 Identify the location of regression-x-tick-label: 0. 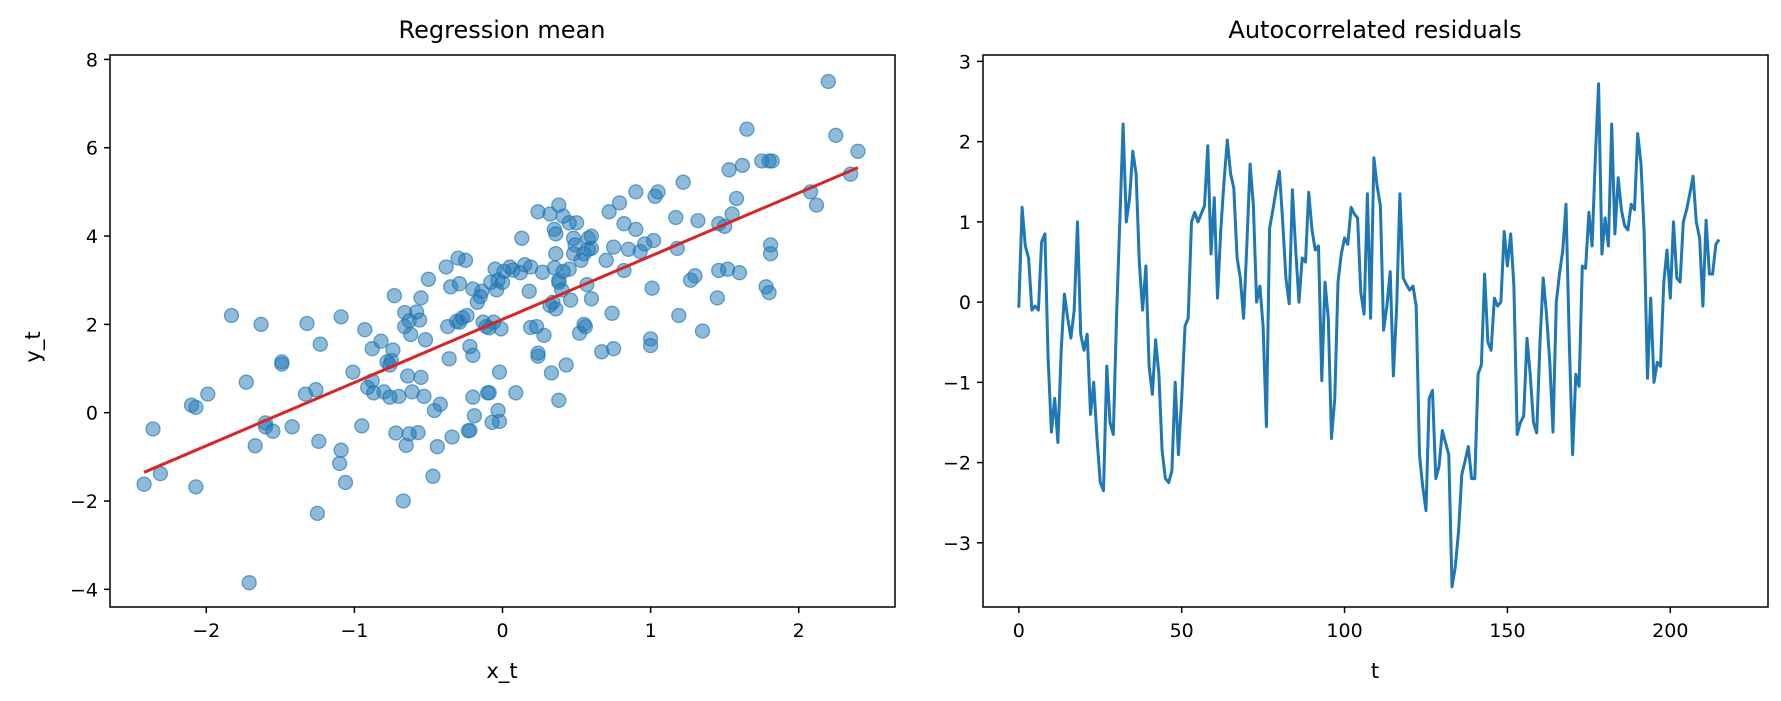
(502, 631).